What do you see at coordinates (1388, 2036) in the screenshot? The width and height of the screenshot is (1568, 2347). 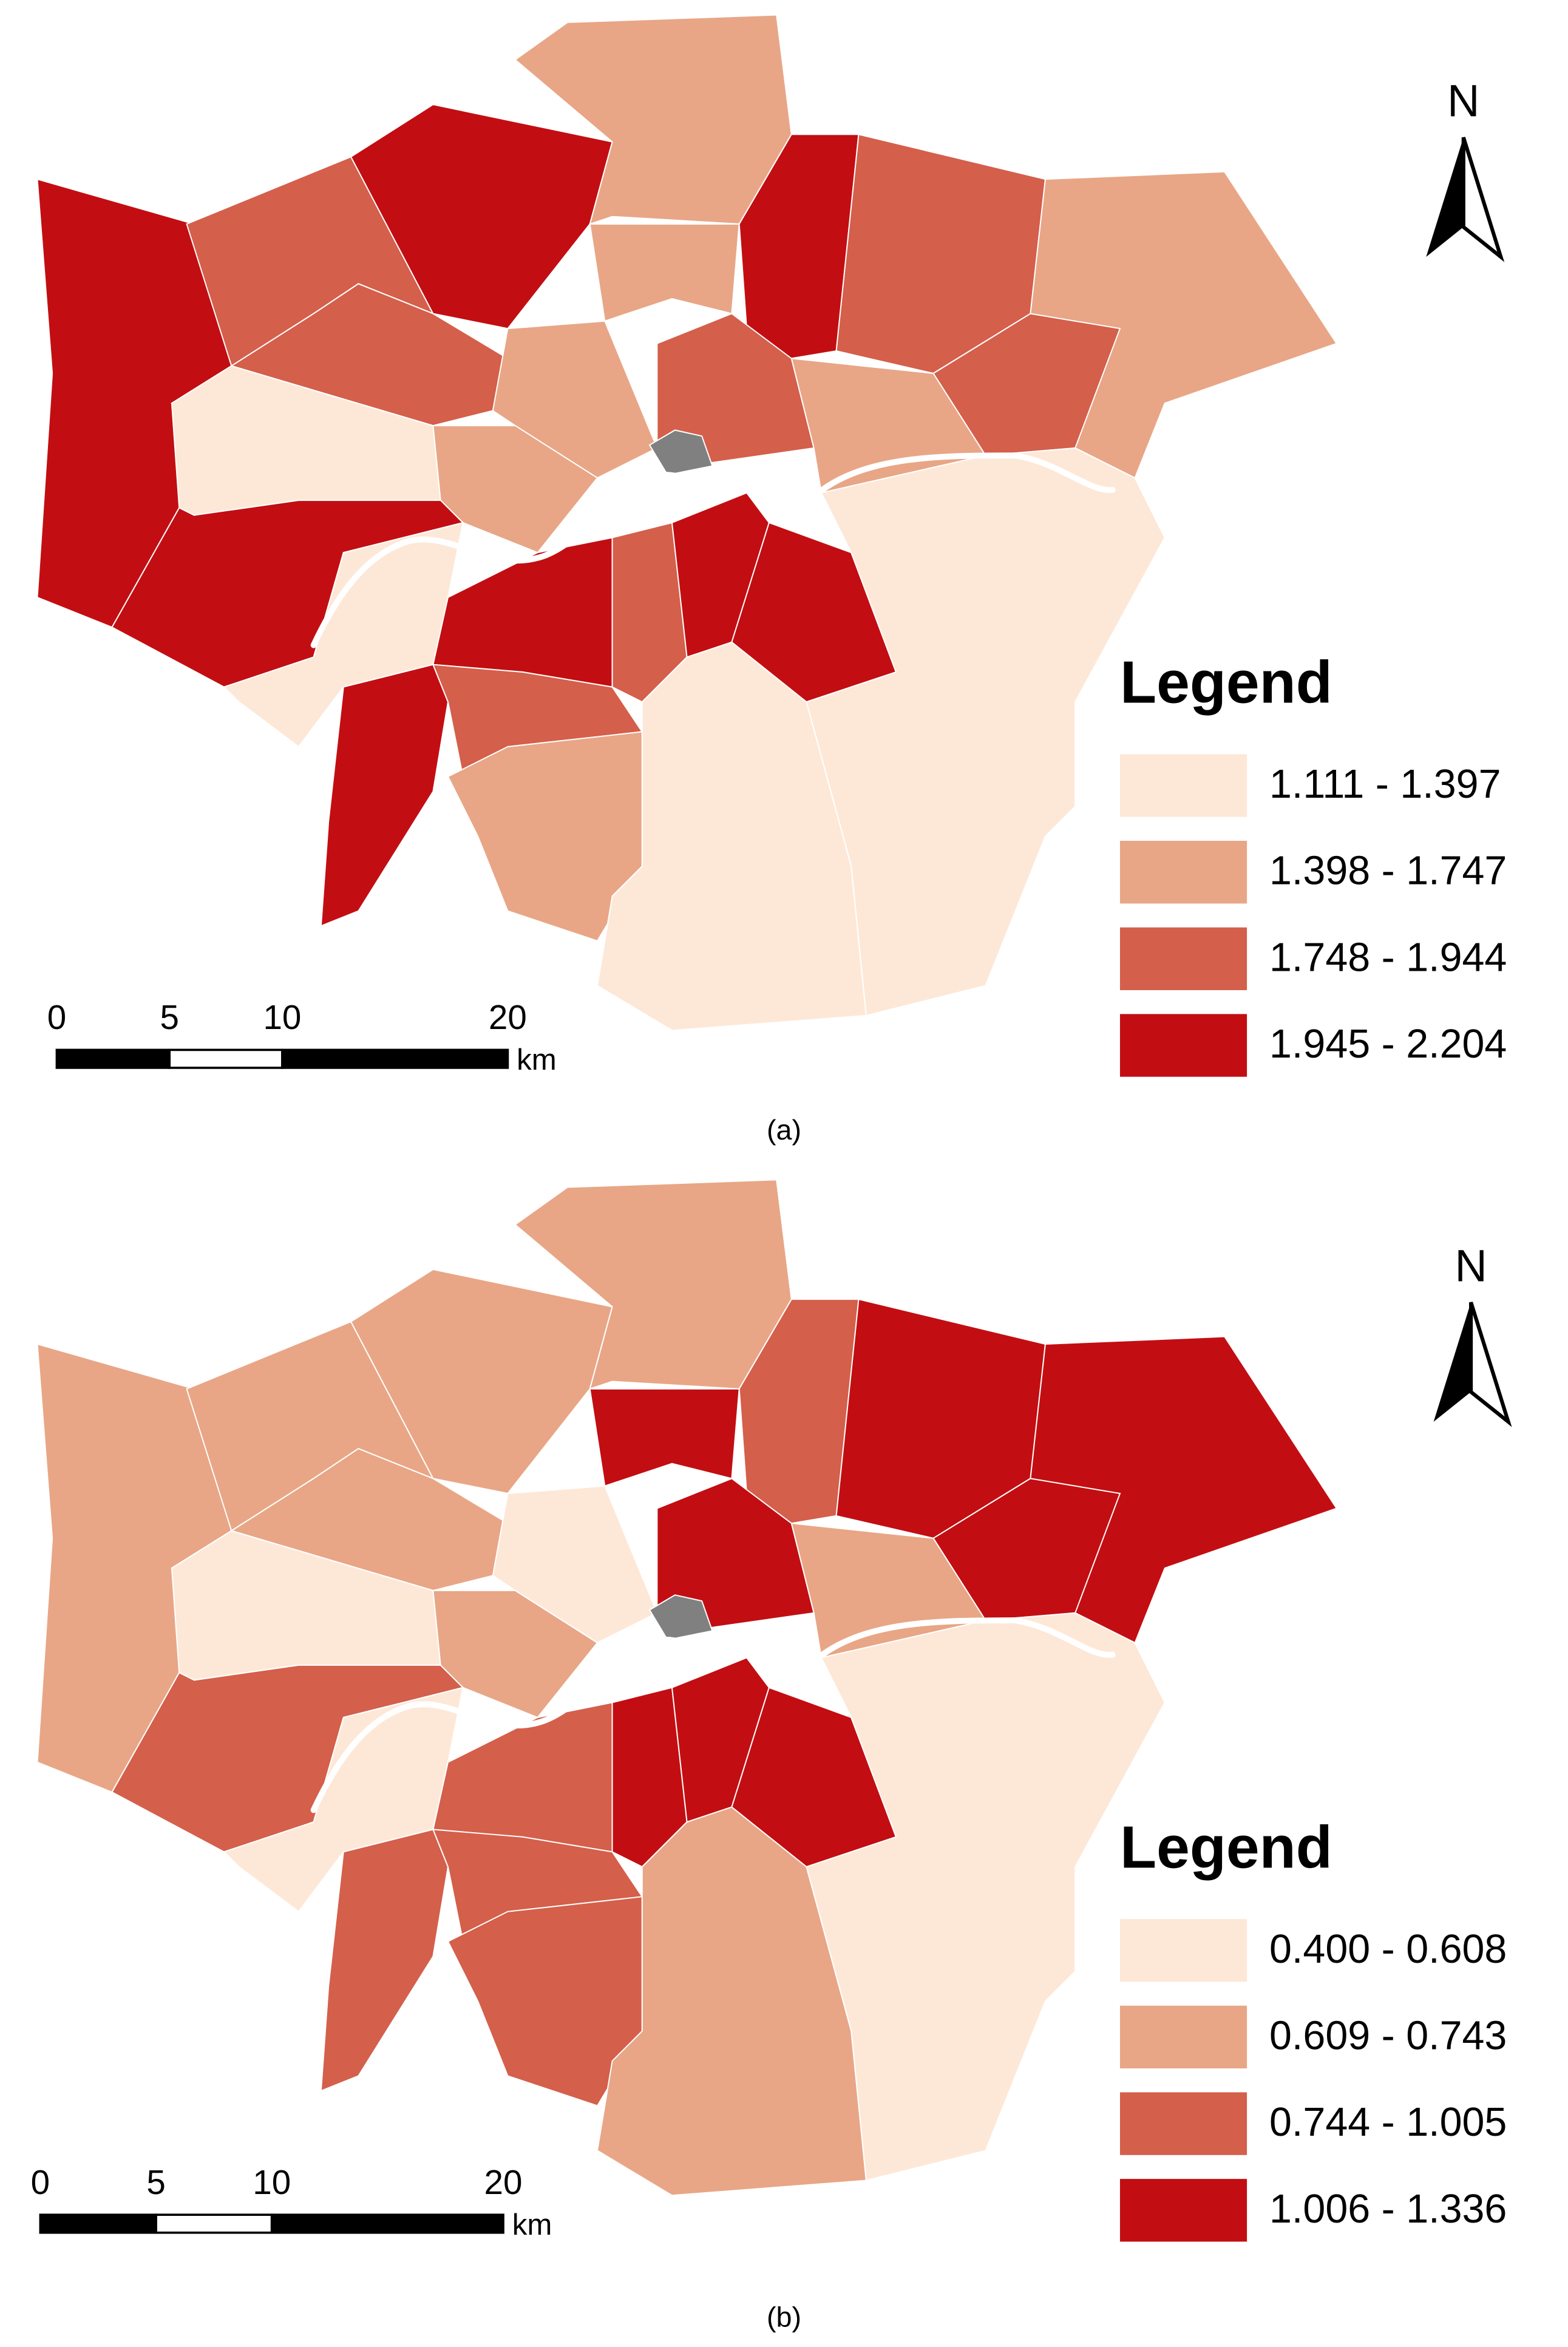 I see `legend-label: 0.609 - 0.743` at bounding box center [1388, 2036].